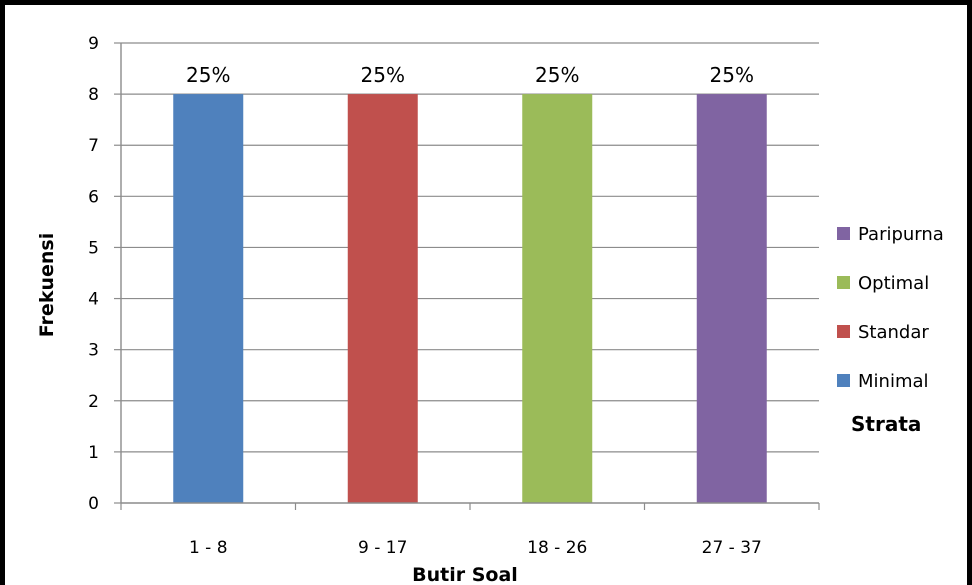  I want to click on x-tick-label: 18 - 26, so click(557, 548).